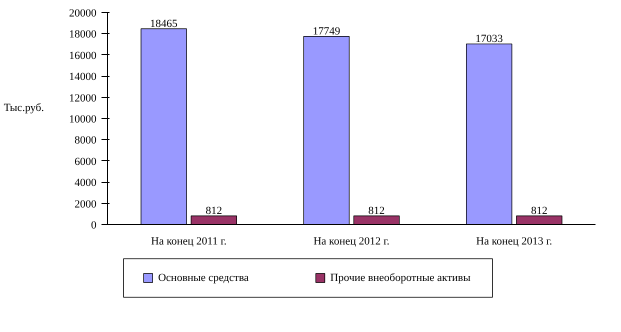 The image size is (621, 332). I want to click on legend-label: Прочие внеоборотные активы, so click(401, 278).